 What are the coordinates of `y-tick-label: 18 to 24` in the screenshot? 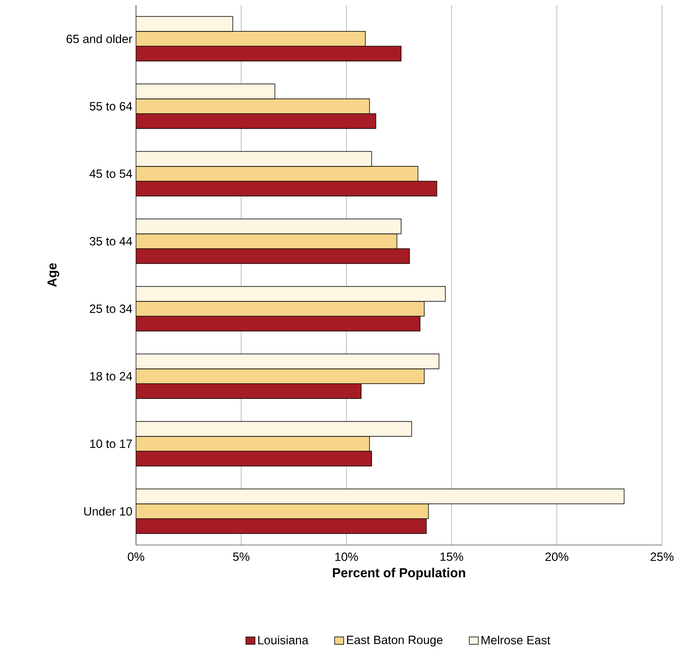 It's located at (111, 376).